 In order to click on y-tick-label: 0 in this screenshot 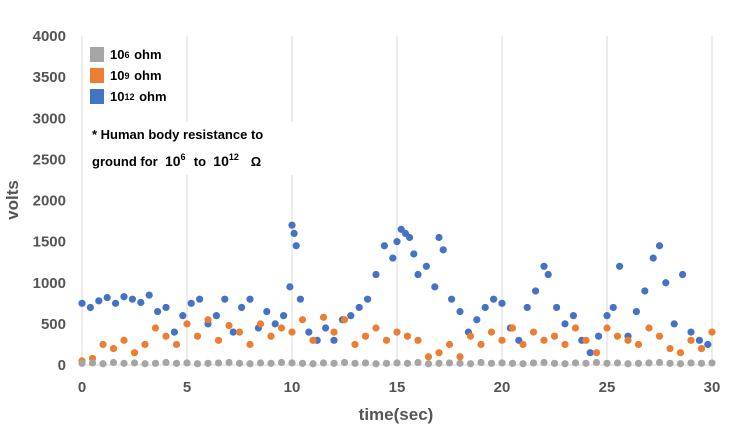, I will do `click(62, 365)`.